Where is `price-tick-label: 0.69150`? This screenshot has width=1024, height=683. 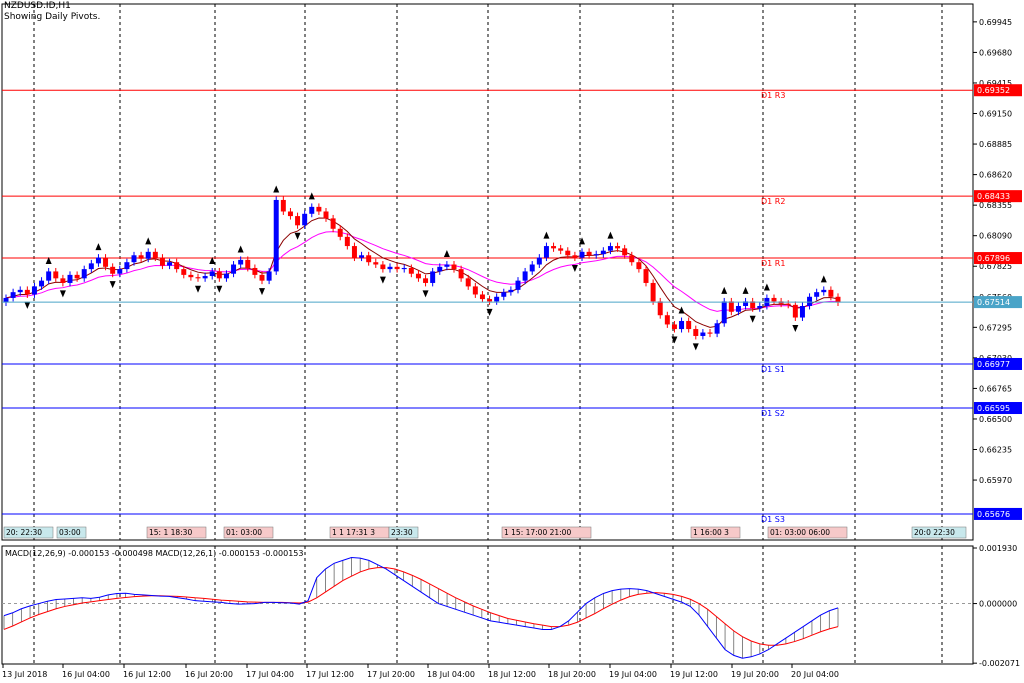 price-tick-label: 0.69150 is located at coordinates (995, 114).